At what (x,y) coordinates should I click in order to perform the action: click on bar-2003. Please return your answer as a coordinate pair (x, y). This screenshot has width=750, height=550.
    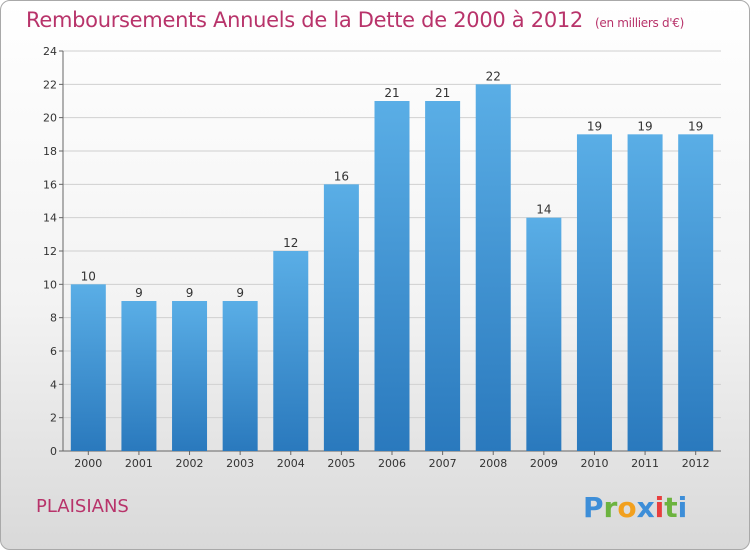
    Looking at the image, I should click on (240, 376).